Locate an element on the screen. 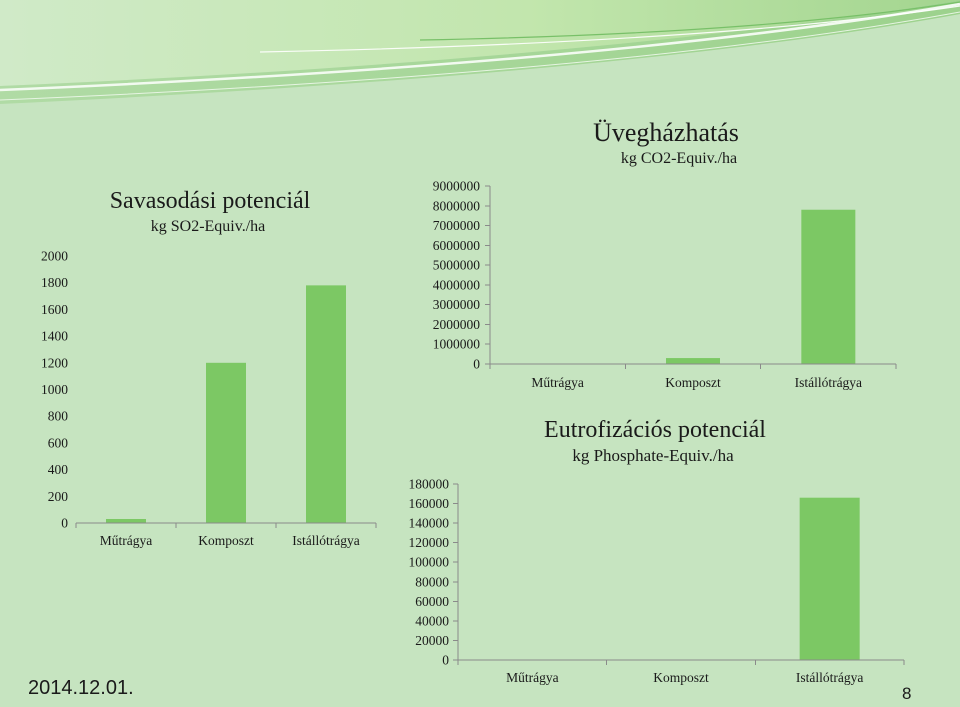 The height and width of the screenshot is (707, 960). page-number: 8 is located at coordinates (907, 693).